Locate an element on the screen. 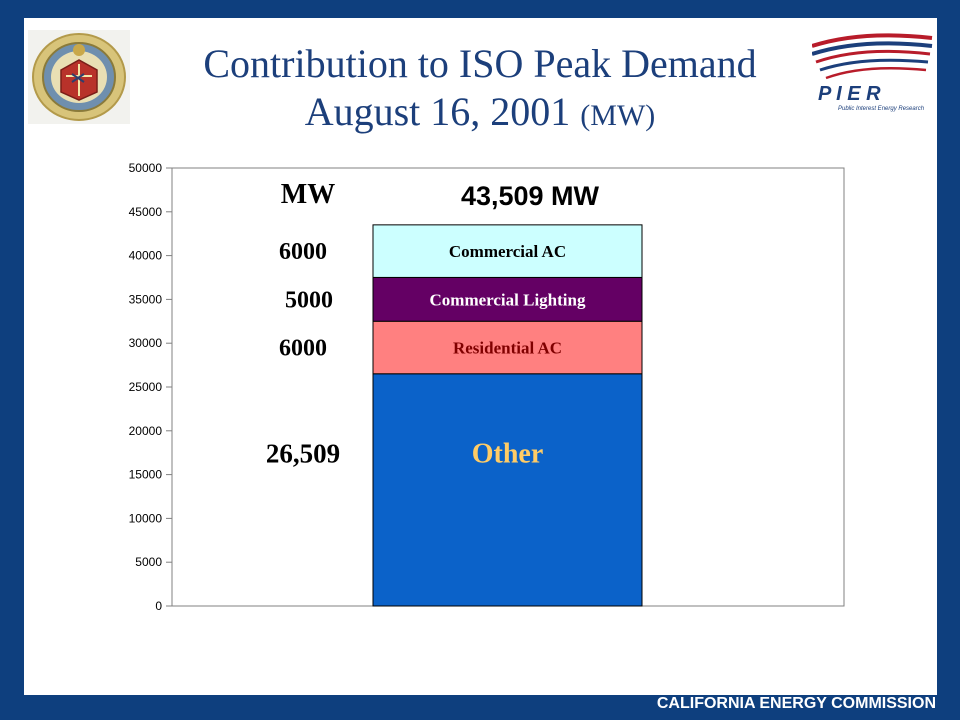 Image resolution: width=960 pixels, height=720 pixels. y-tick-label: 10000 is located at coordinates (146, 518).